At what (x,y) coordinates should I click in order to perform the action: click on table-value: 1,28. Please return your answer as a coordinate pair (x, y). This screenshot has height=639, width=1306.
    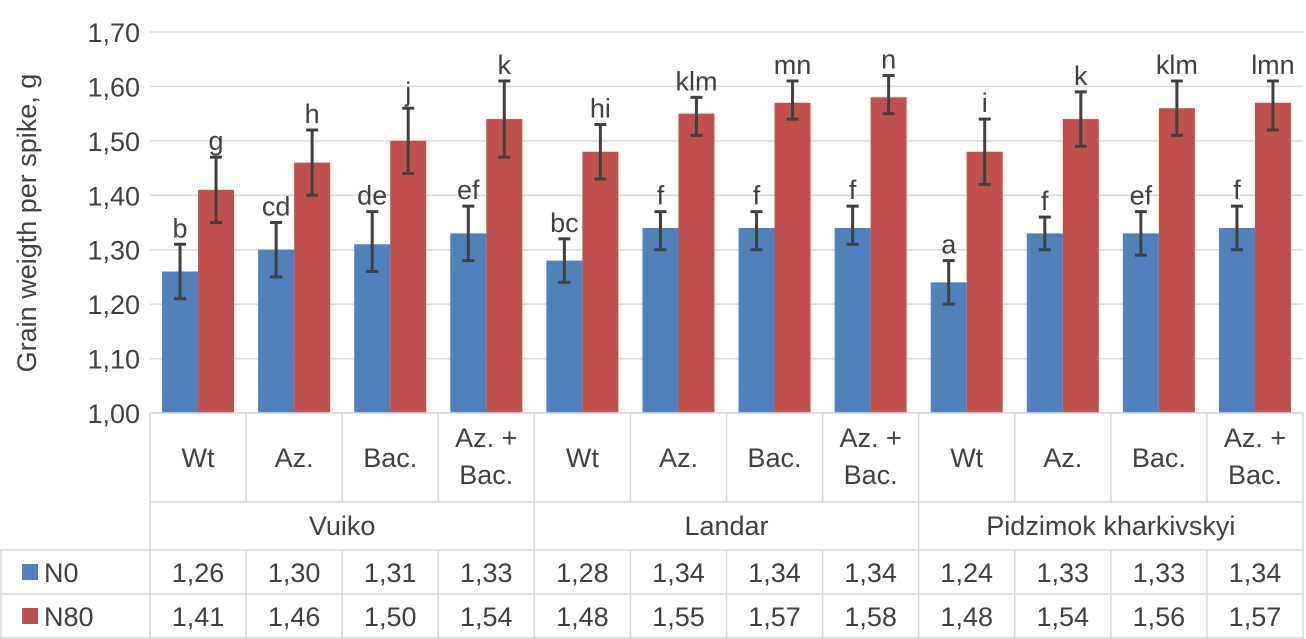
    Looking at the image, I should click on (582, 573).